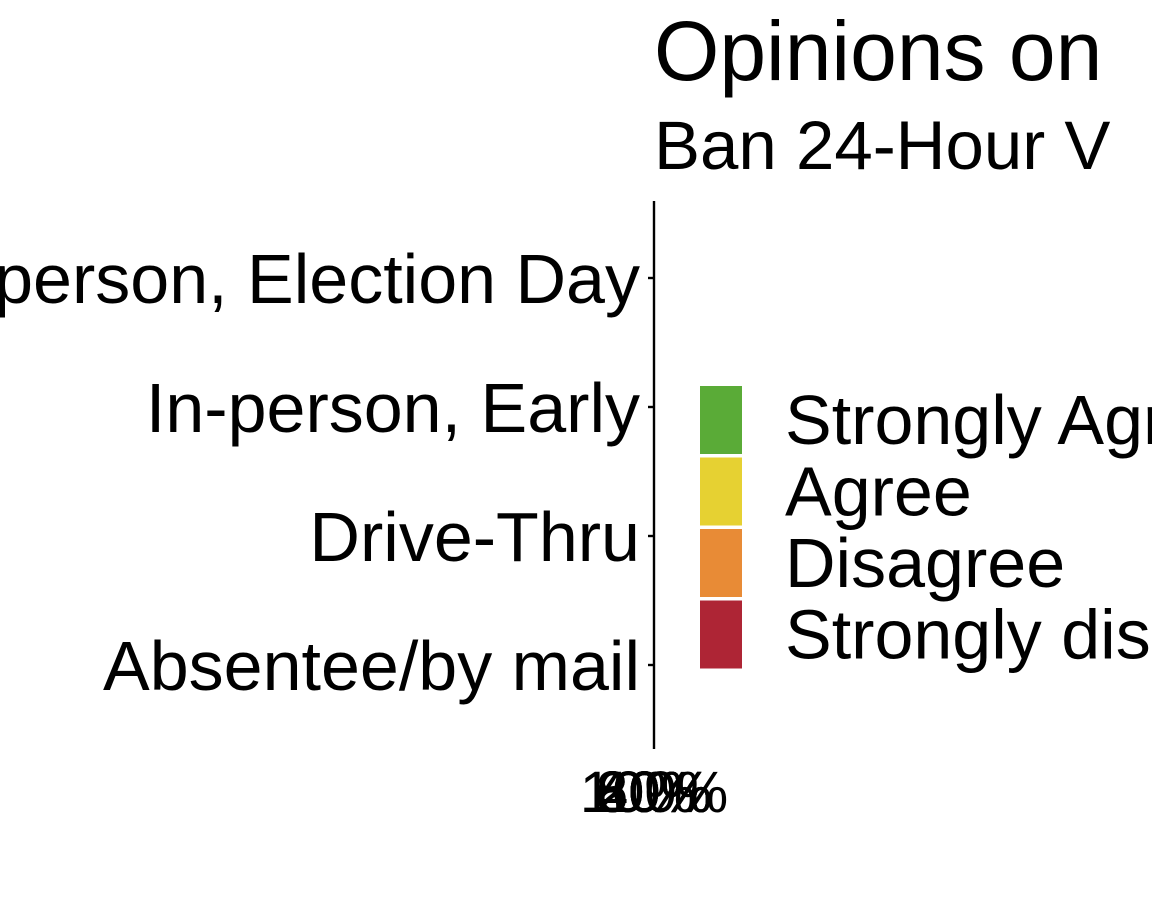 This screenshot has height=921, width=1152. Describe the element at coordinates (878, 51) in the screenshot. I see `chart-title: Opinions on` at that location.